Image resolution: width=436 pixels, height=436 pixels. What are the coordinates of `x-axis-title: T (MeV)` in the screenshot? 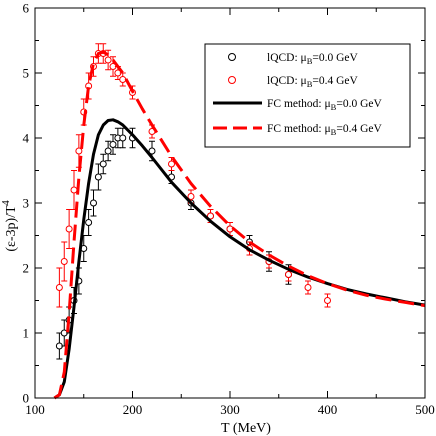 It's located at (246, 428).